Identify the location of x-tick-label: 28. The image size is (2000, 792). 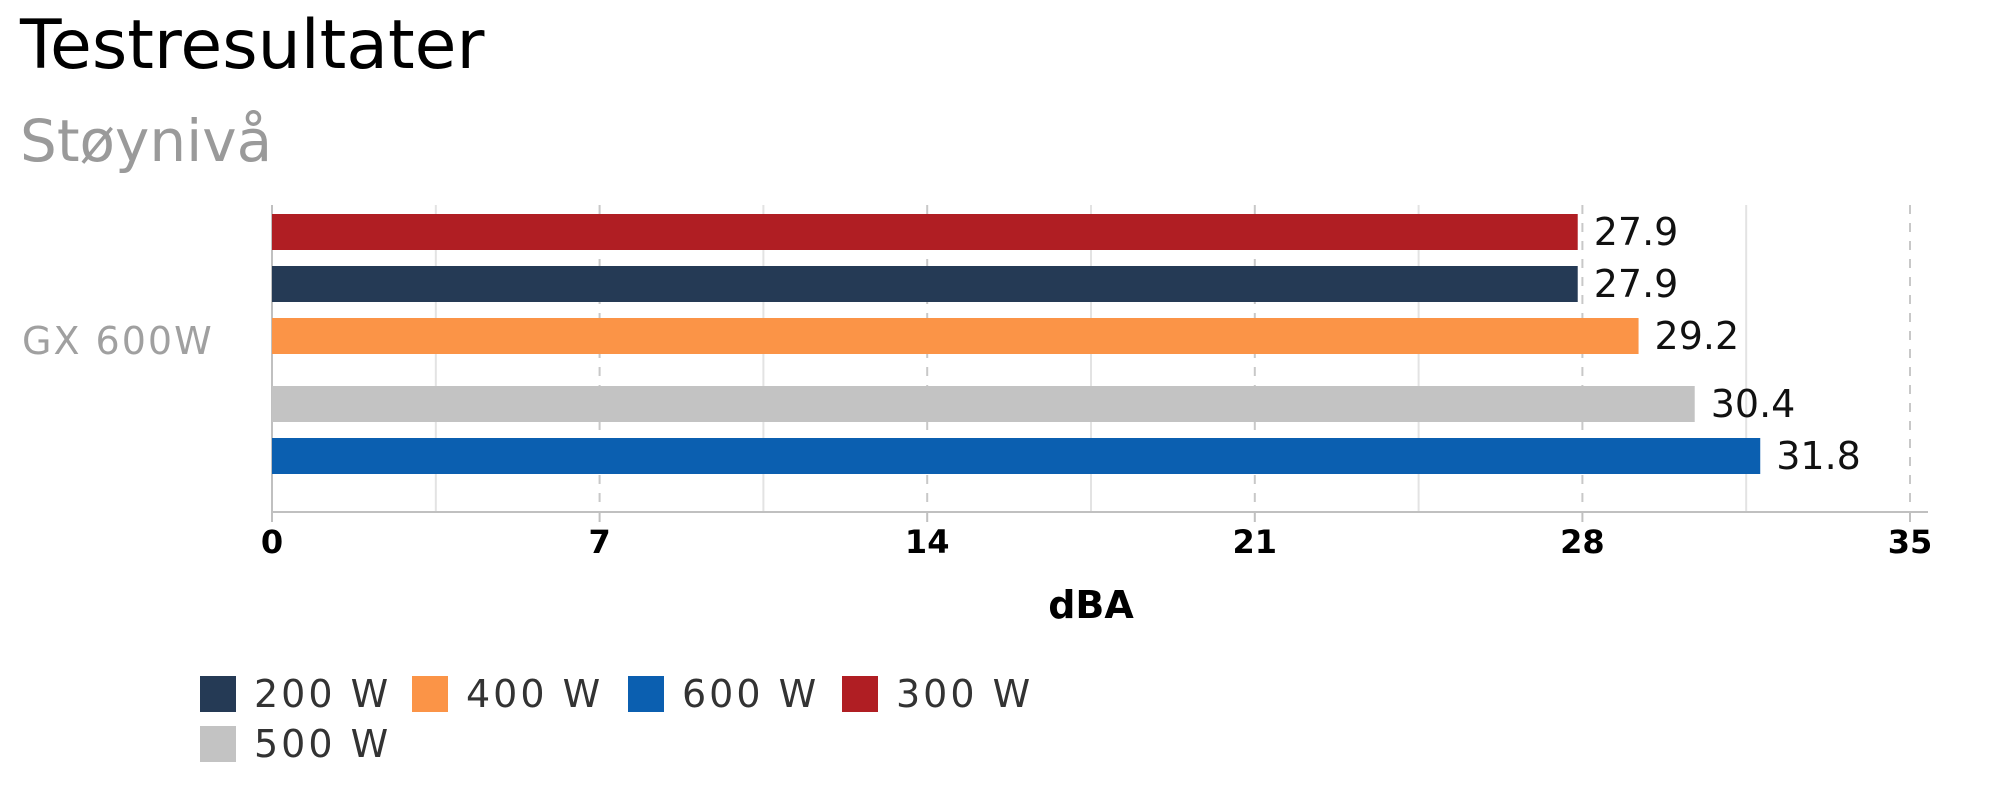
(1582, 542).